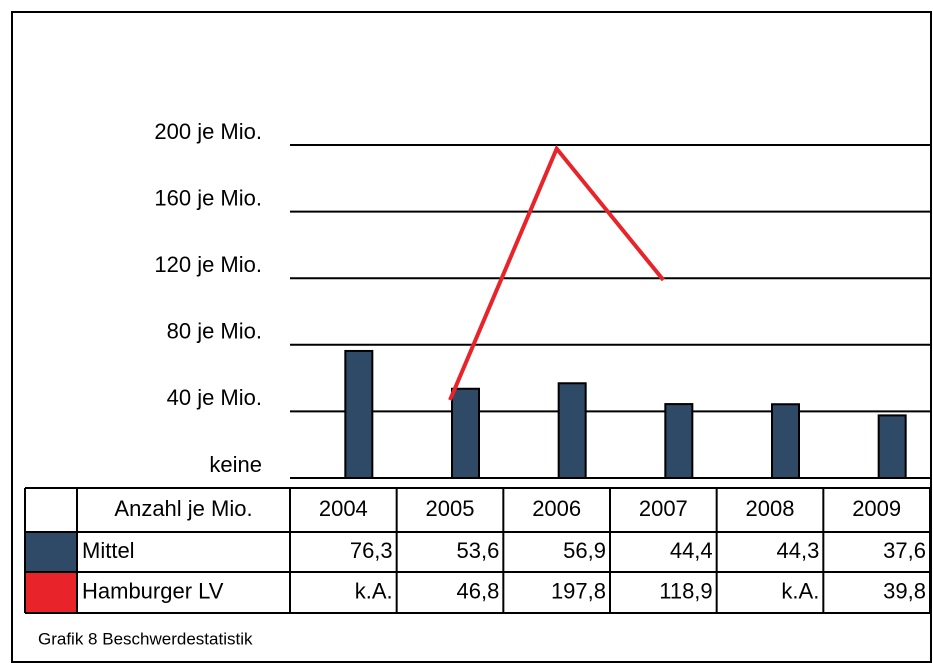 The width and height of the screenshot is (933, 663). What do you see at coordinates (450, 508) in the screenshot?
I see `x-tick-label: 2005` at bounding box center [450, 508].